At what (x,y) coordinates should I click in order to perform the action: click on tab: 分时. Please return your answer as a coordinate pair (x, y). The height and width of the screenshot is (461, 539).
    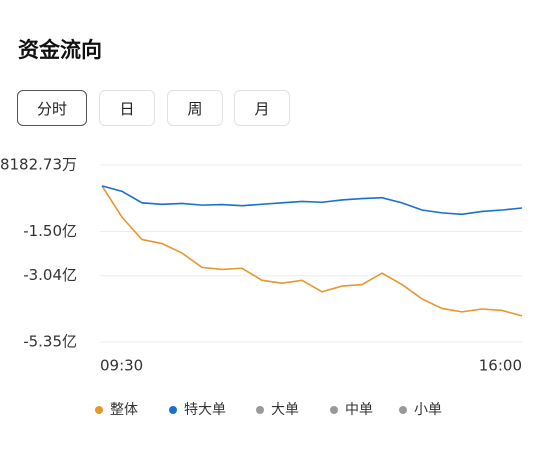
    Looking at the image, I should click on (52, 108).